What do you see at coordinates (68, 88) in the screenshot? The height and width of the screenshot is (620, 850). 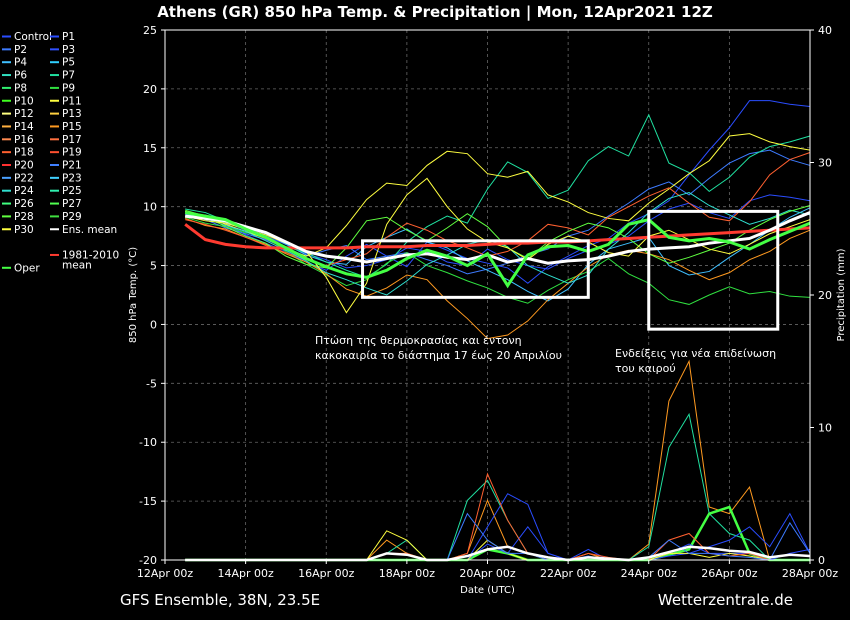 I see `legend-label: P9` at bounding box center [68, 88].